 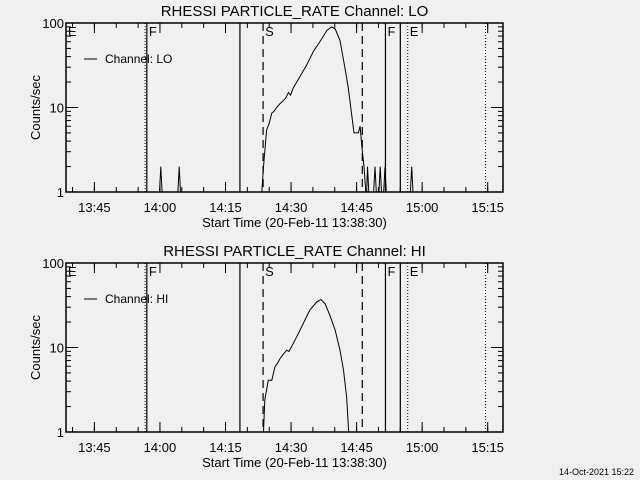 I want to click on legend-label: Channel: HI, so click(x=136, y=299).